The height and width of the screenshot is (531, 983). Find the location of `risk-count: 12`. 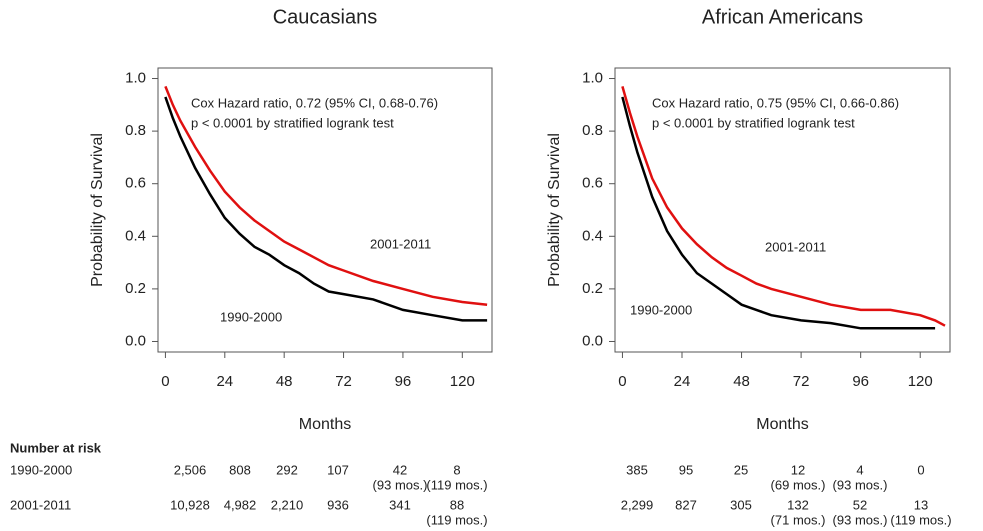

risk-count: 12 is located at coordinates (798, 469).